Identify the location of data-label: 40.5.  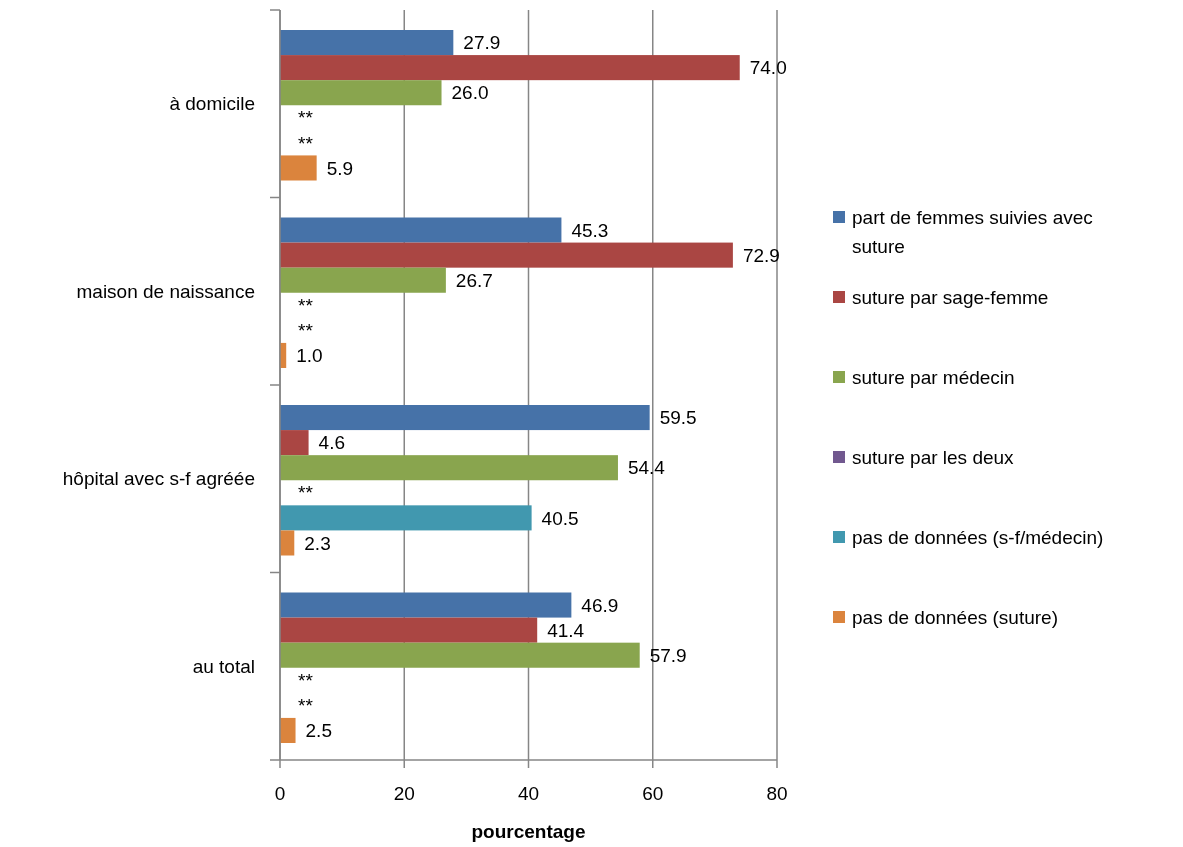
(560, 518).